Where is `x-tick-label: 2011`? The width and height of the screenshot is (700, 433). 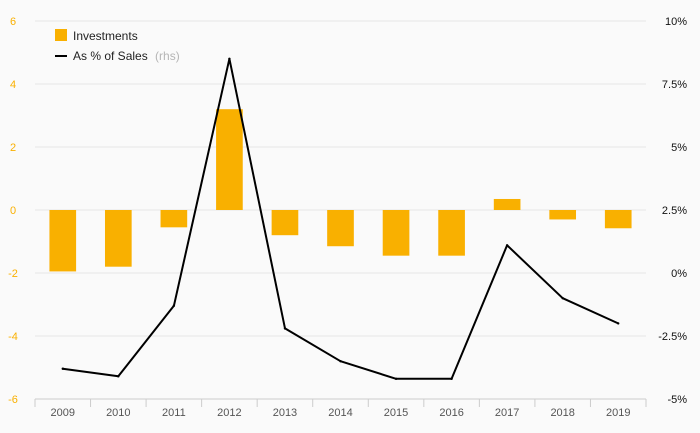 x-tick-label: 2011 is located at coordinates (174, 413).